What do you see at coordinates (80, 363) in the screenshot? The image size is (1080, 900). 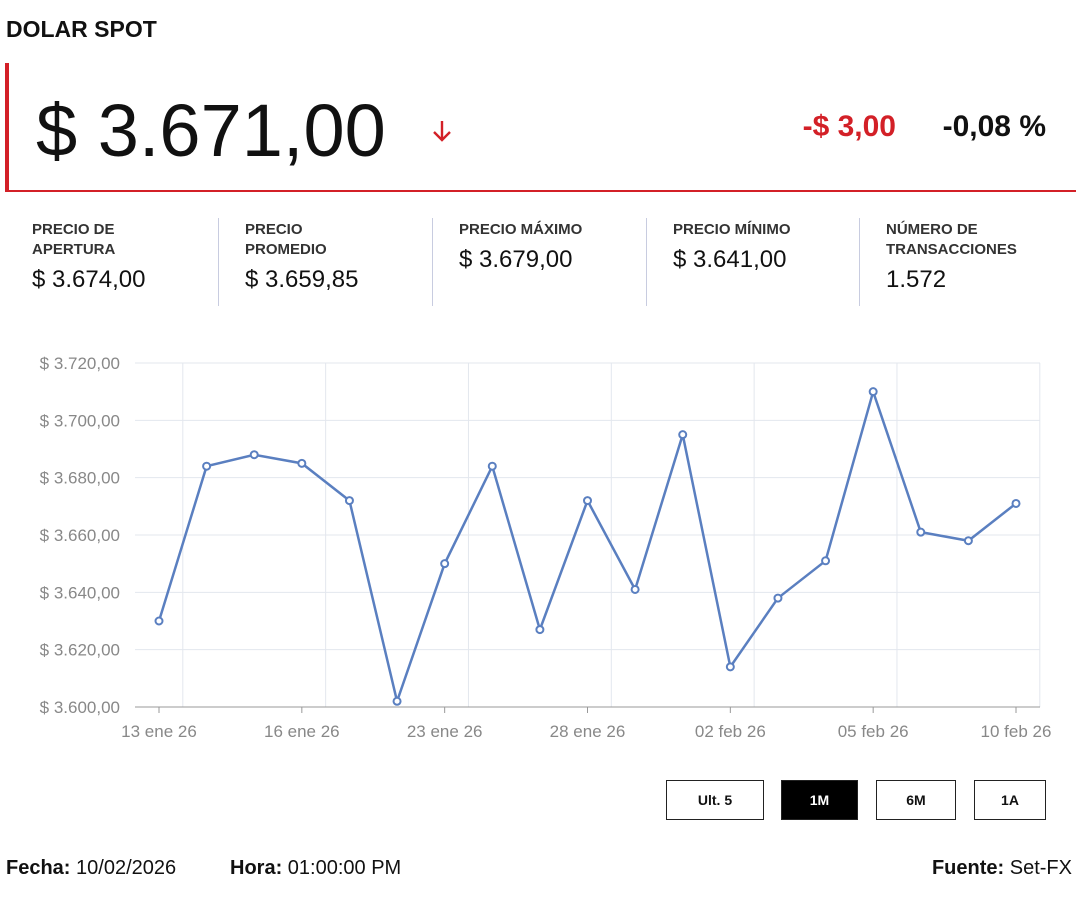 I see `y-tick-label: $ 3.720,00` at bounding box center [80, 363].